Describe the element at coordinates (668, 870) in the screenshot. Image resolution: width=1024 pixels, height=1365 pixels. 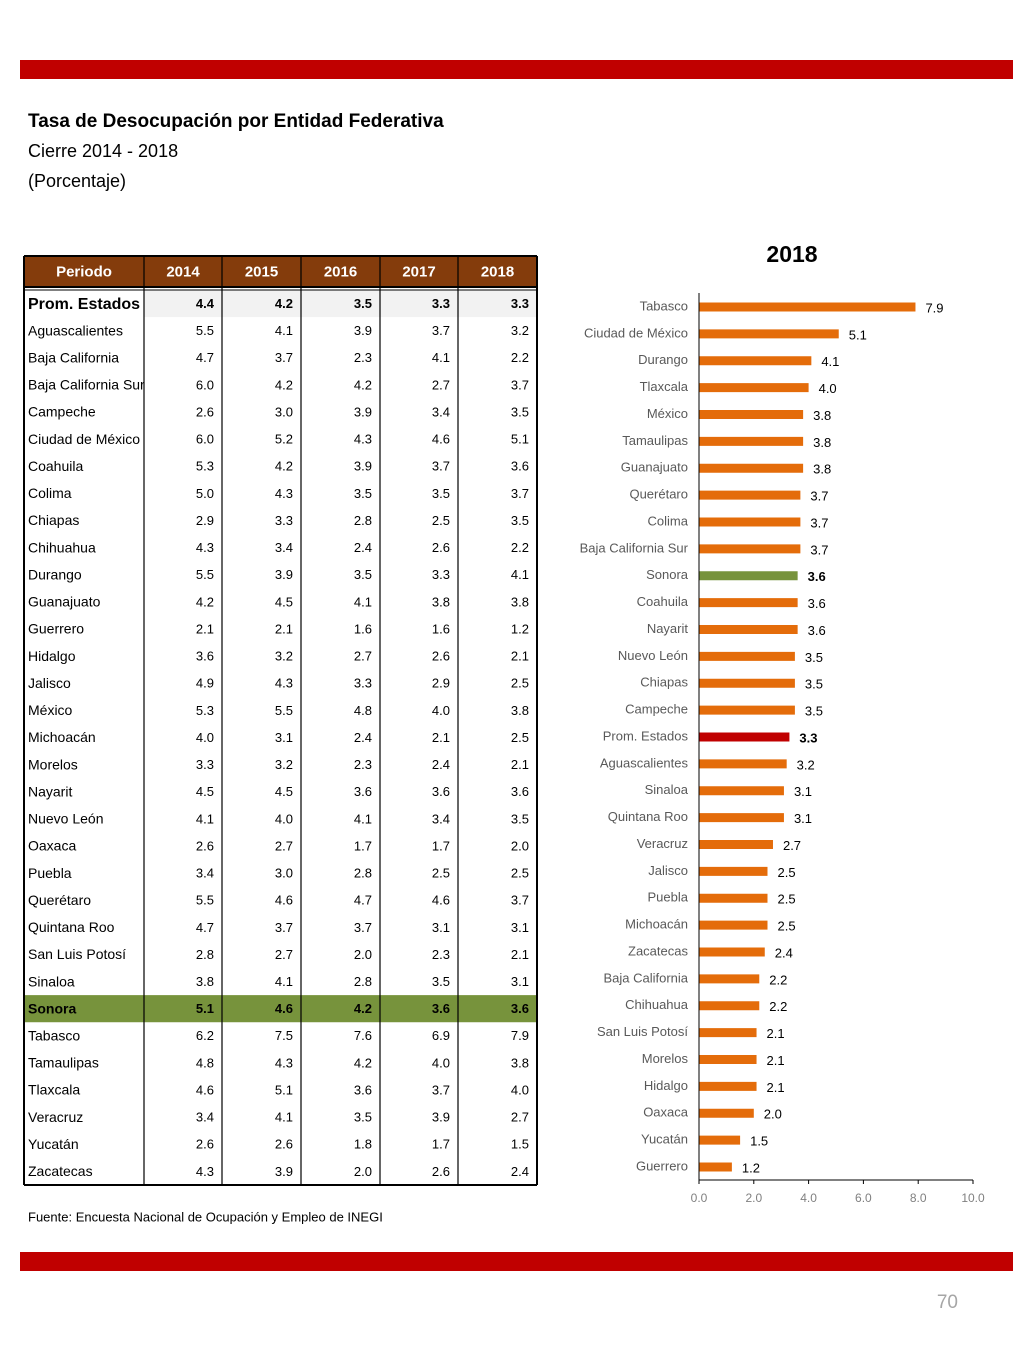
I see `category-label: Jalisco` at that location.